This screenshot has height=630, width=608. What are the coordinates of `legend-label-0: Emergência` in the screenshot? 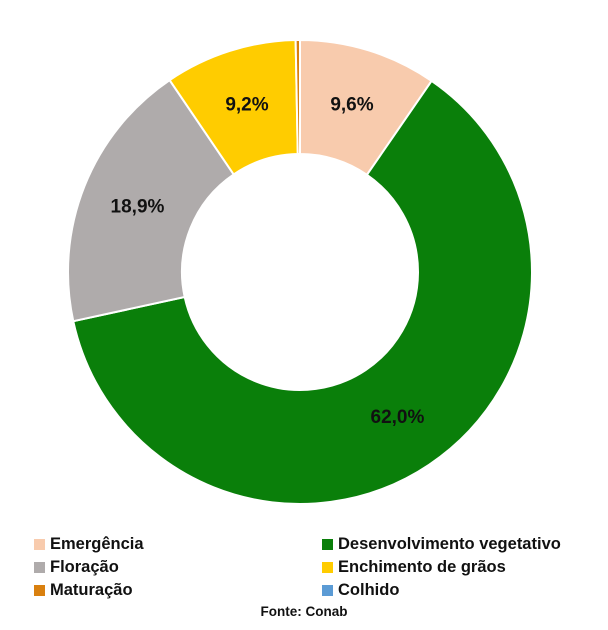 It's located at (97, 544).